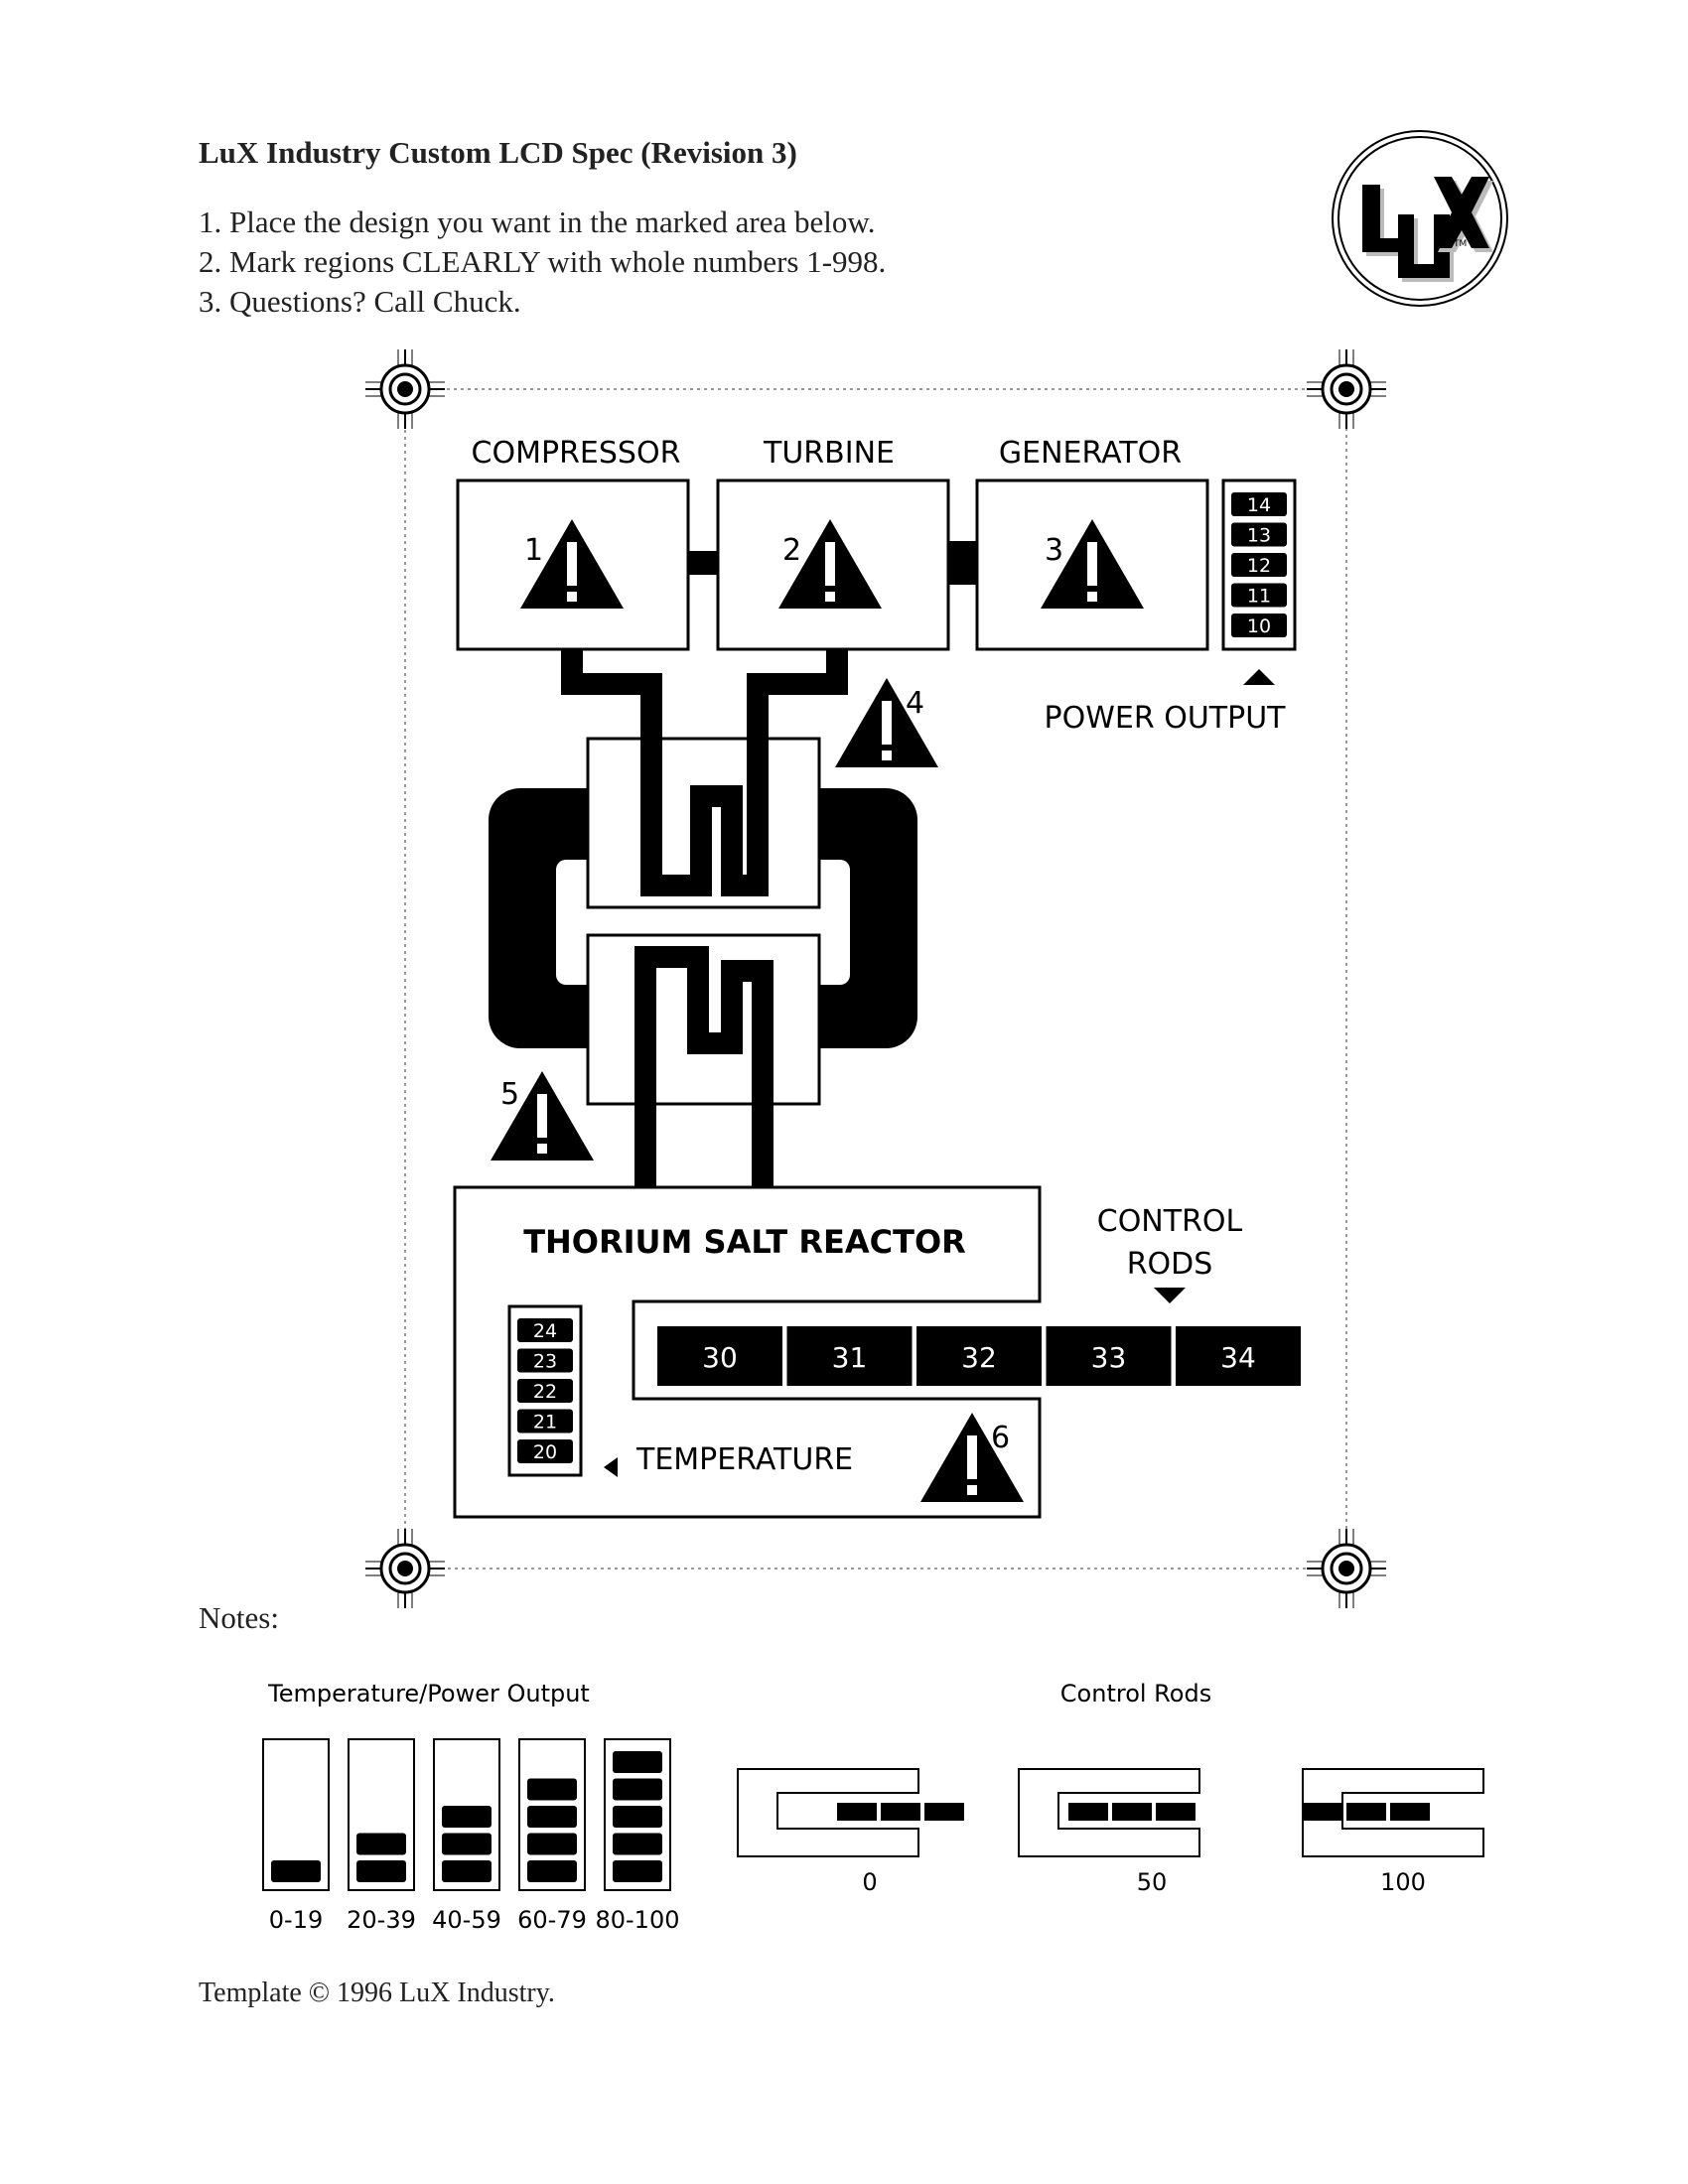  Describe the element at coordinates (545, 1390) in the screenshot. I see `temperature-segments: 24 23 22 21 20` at that location.